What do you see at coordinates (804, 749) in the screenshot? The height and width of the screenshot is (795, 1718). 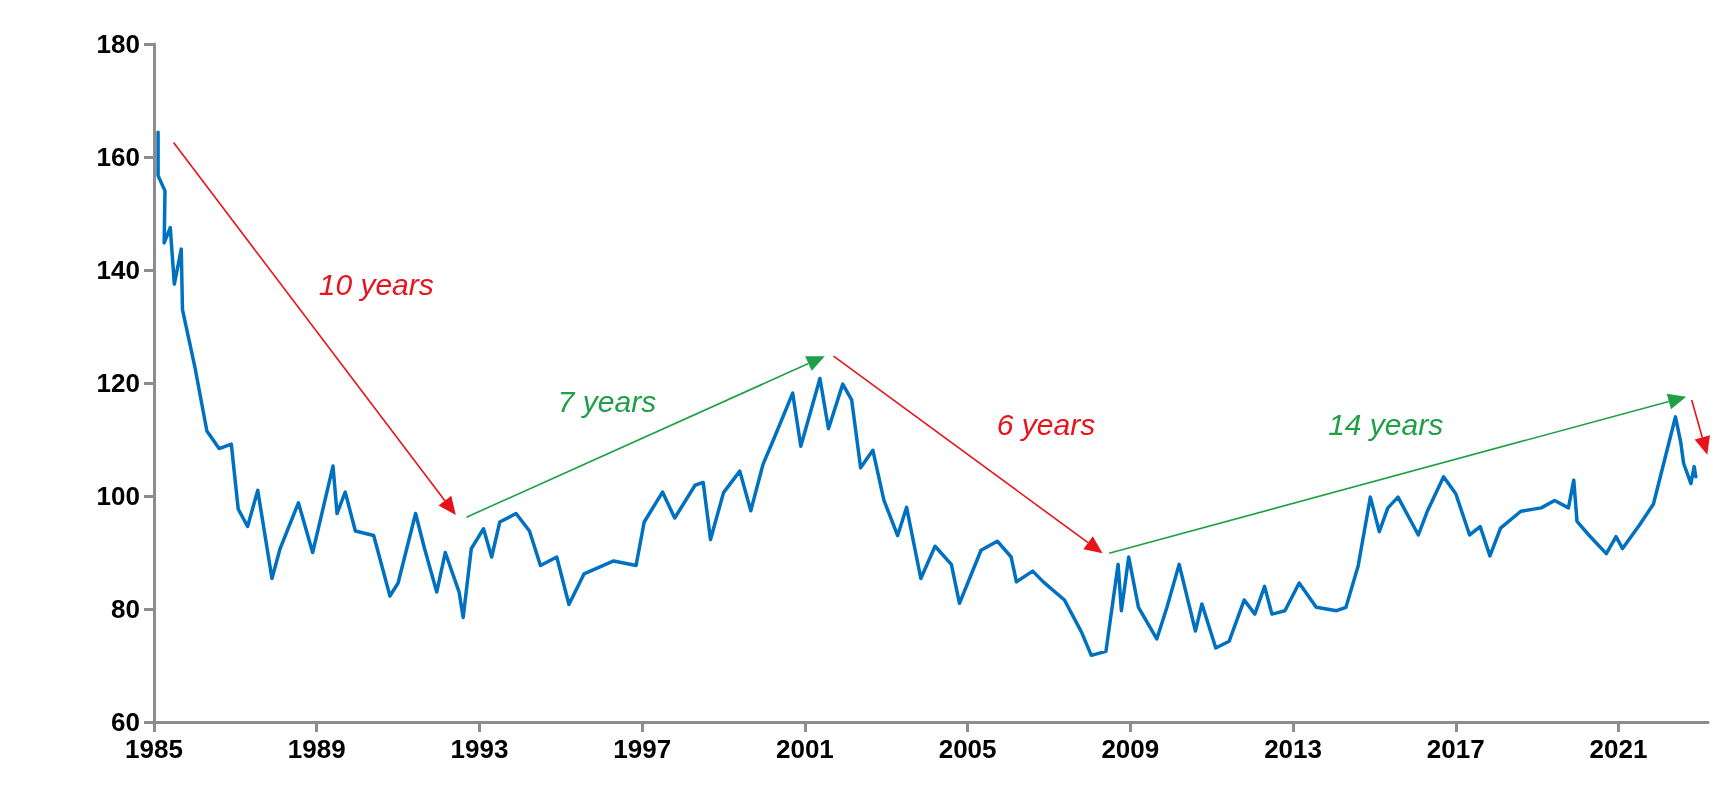 I see `x-tick-label: 2001` at bounding box center [804, 749].